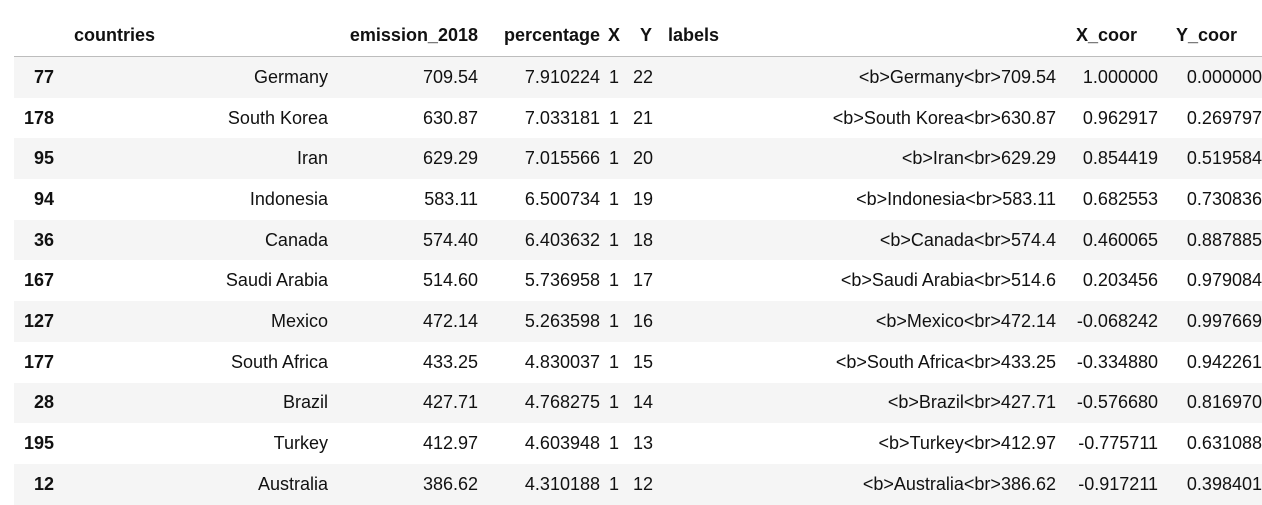 Image resolution: width=1262 pixels, height=505 pixels. I want to click on cell-labels: <b>Australia<br>386.62, so click(860, 484).